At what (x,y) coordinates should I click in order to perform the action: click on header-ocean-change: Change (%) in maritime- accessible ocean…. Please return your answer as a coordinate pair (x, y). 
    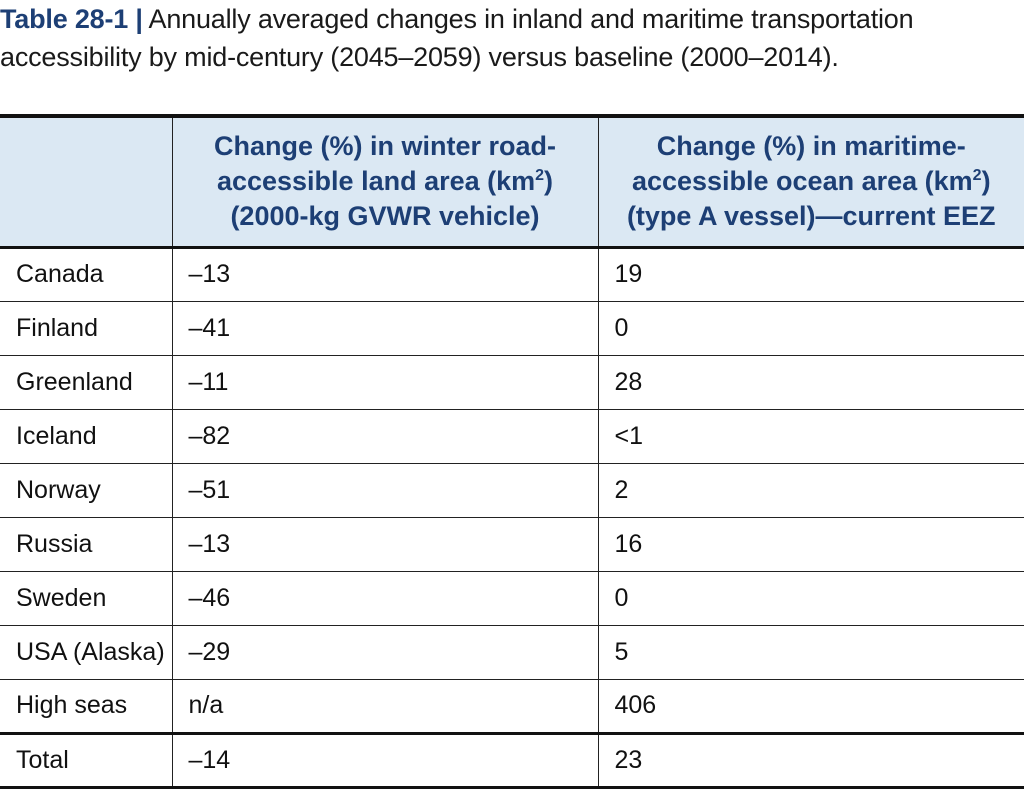
    Looking at the image, I should click on (810, 181).